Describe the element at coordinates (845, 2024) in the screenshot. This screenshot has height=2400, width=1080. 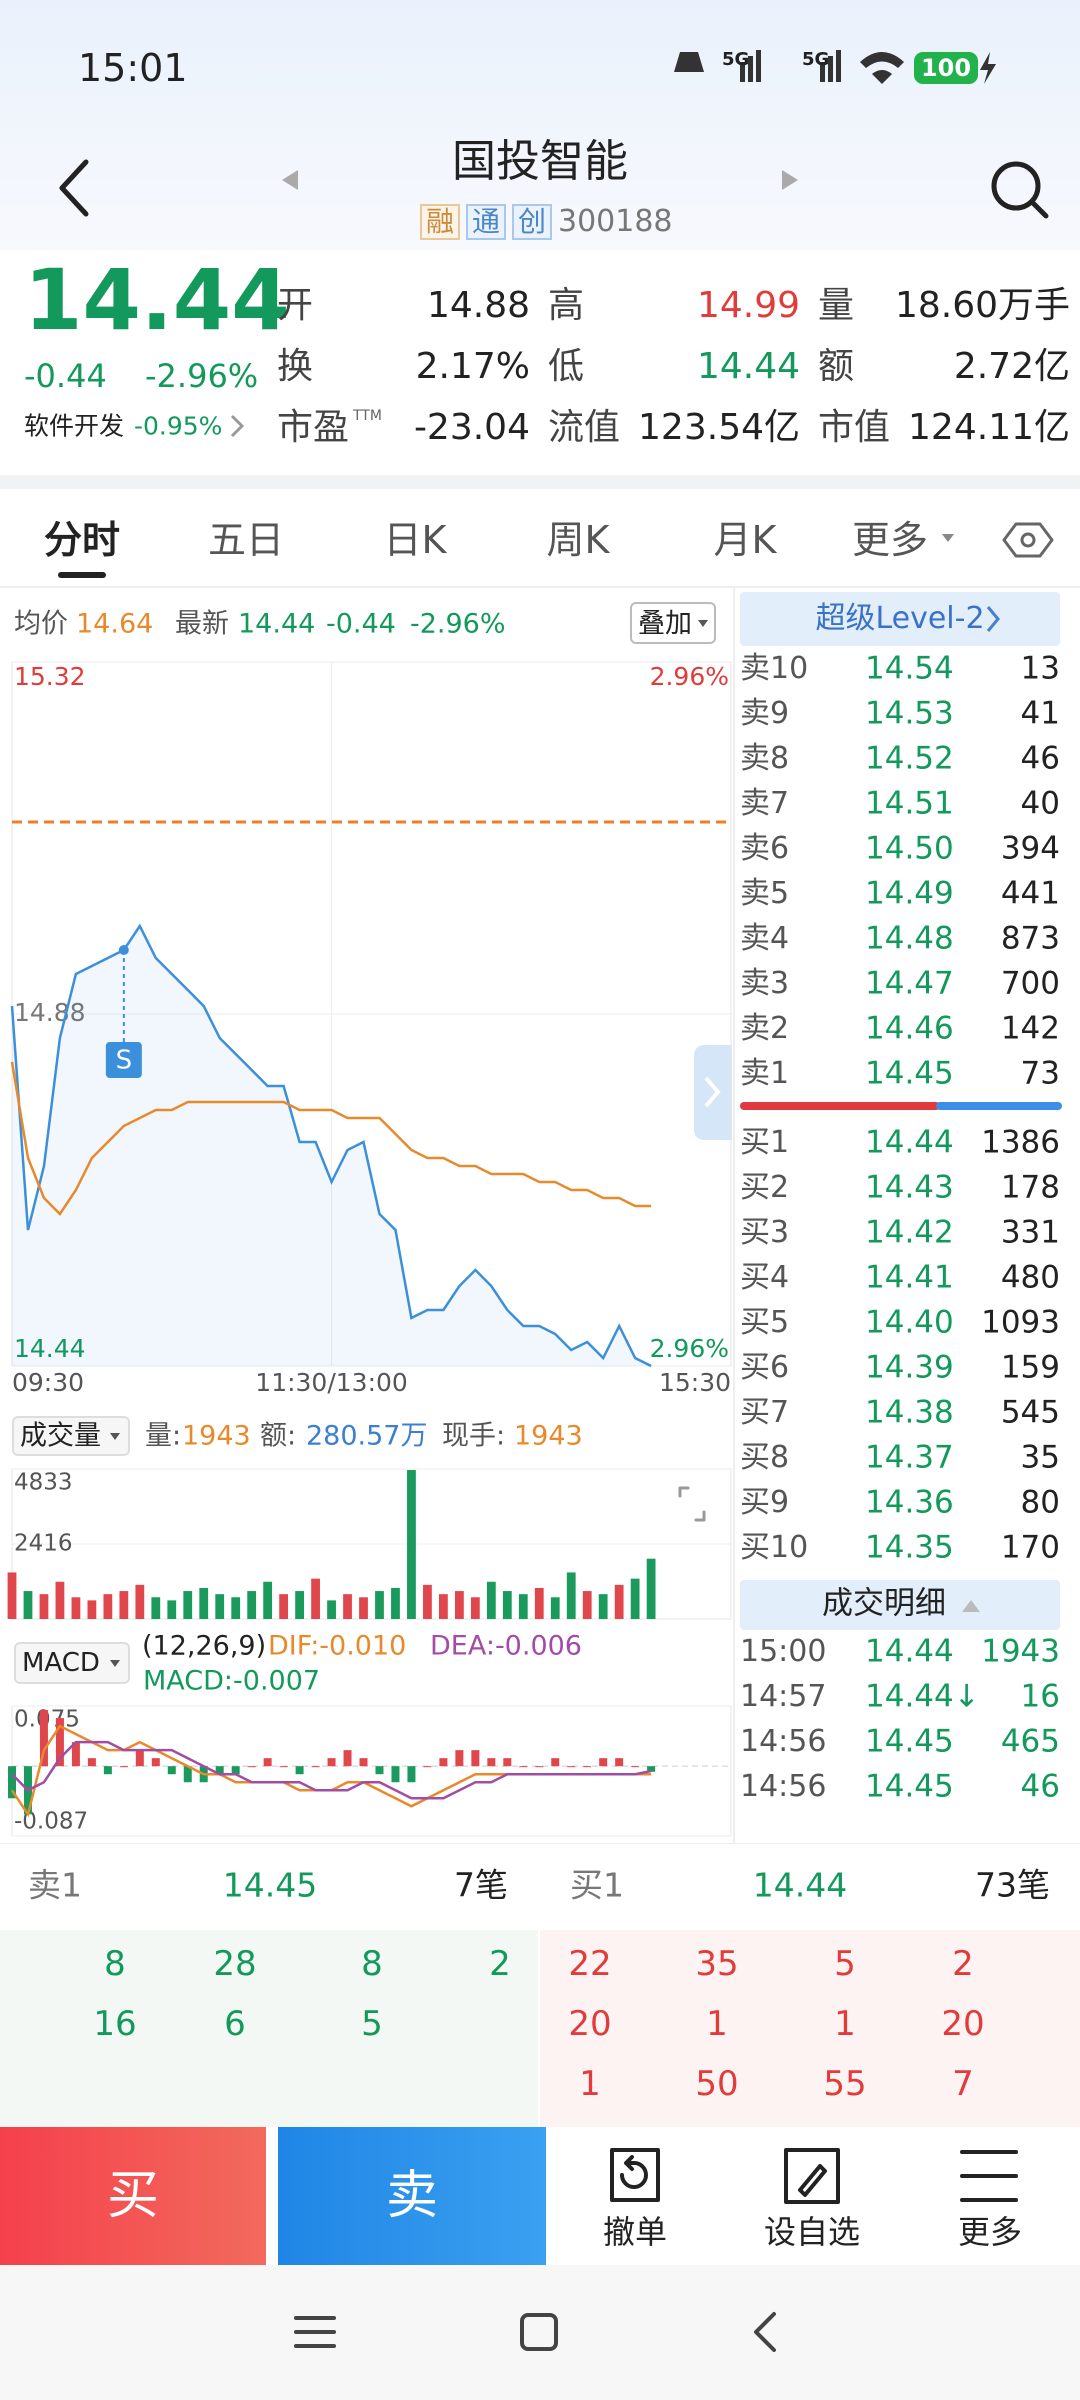
I see `queue-order: 1` at that location.